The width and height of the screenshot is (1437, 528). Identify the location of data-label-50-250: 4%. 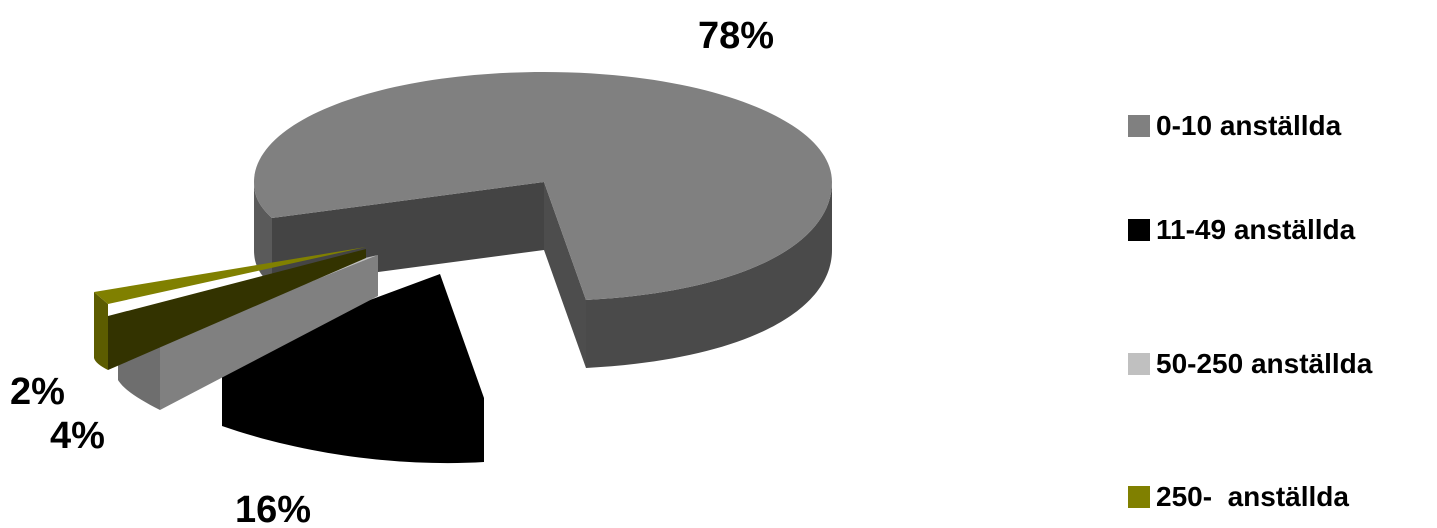
(77, 436).